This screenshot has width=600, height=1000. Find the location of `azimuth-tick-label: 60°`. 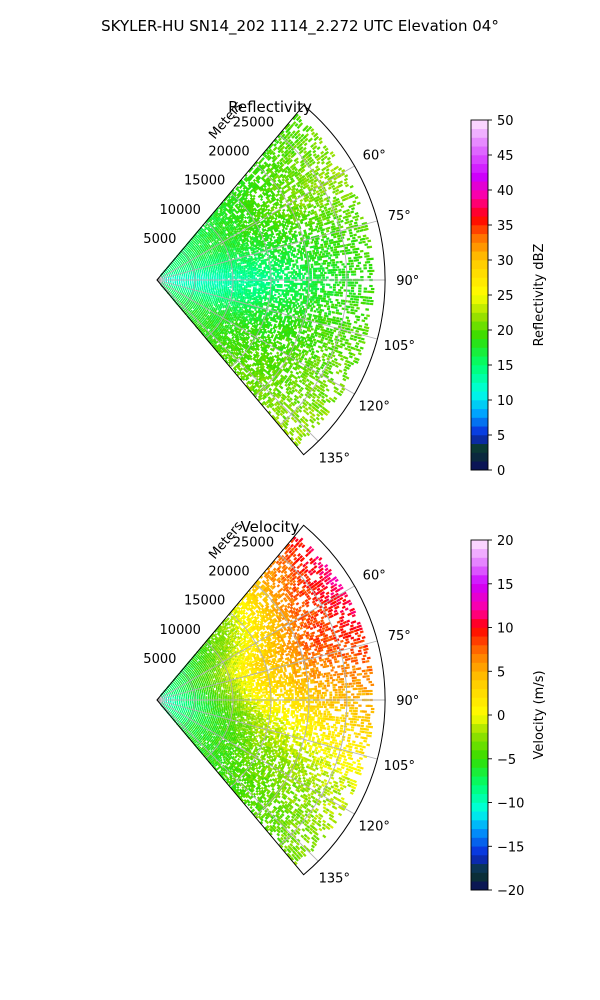

azimuth-tick-label: 60° is located at coordinates (374, 576).